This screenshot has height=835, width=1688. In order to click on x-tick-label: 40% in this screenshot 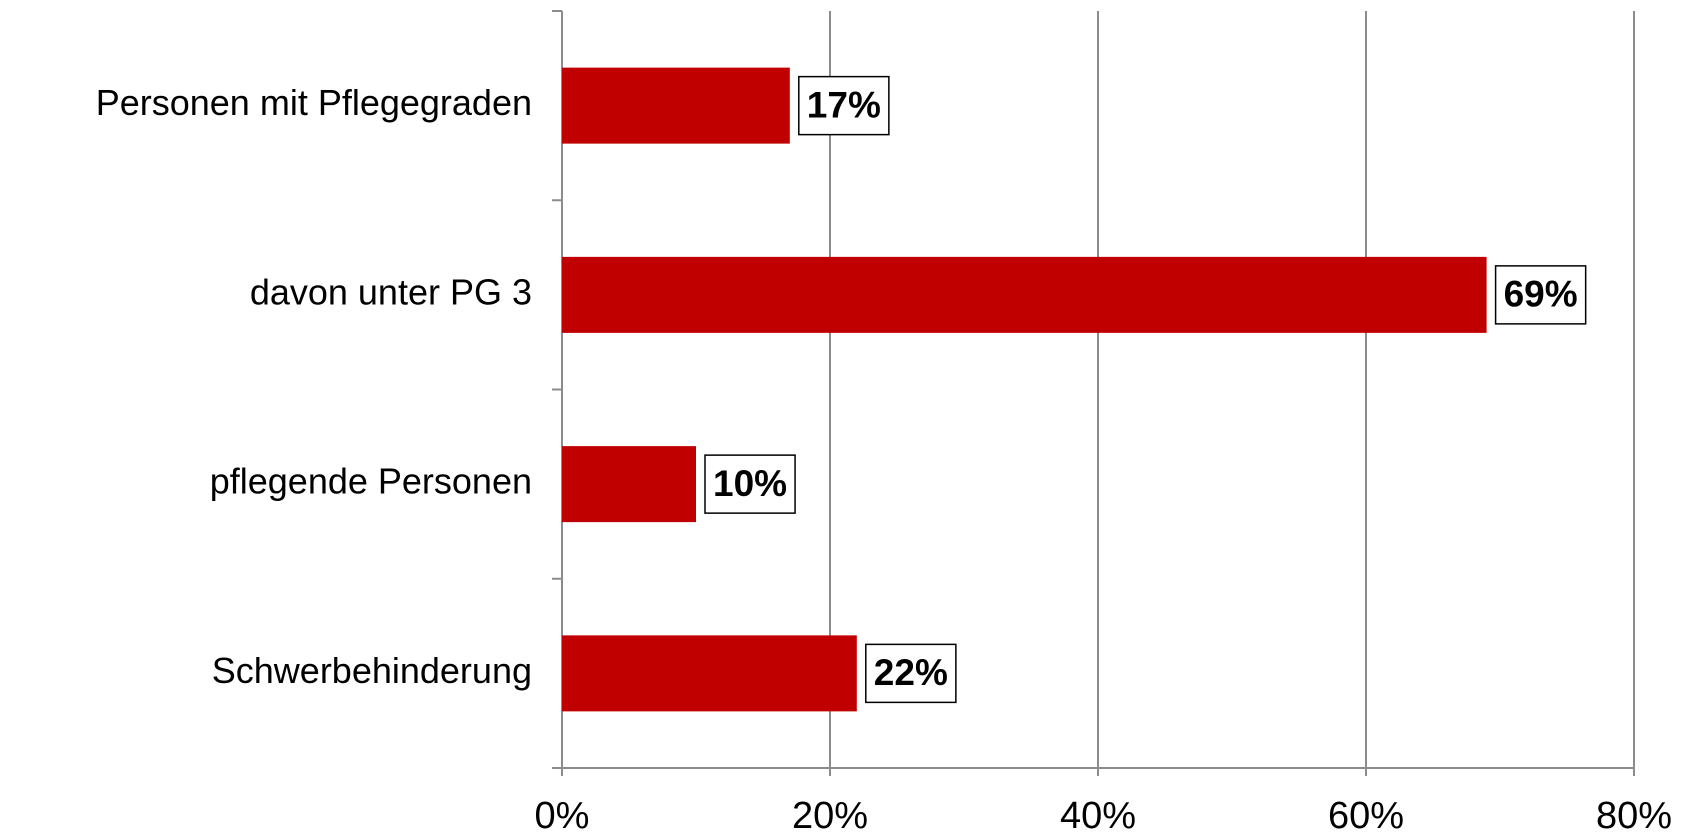, I will do `click(1098, 815)`.